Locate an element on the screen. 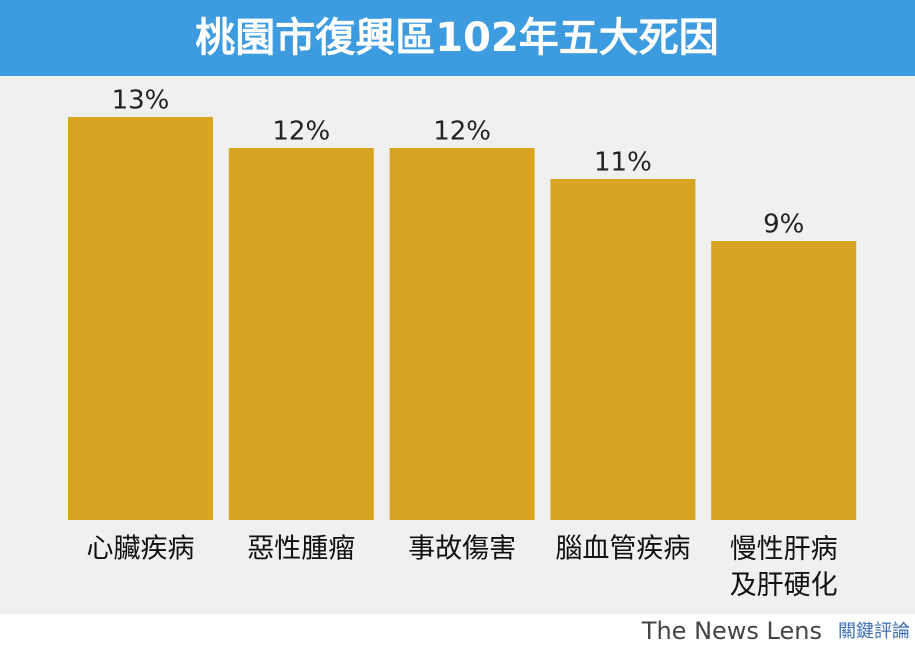  title-bar is located at coordinates (457, 38).